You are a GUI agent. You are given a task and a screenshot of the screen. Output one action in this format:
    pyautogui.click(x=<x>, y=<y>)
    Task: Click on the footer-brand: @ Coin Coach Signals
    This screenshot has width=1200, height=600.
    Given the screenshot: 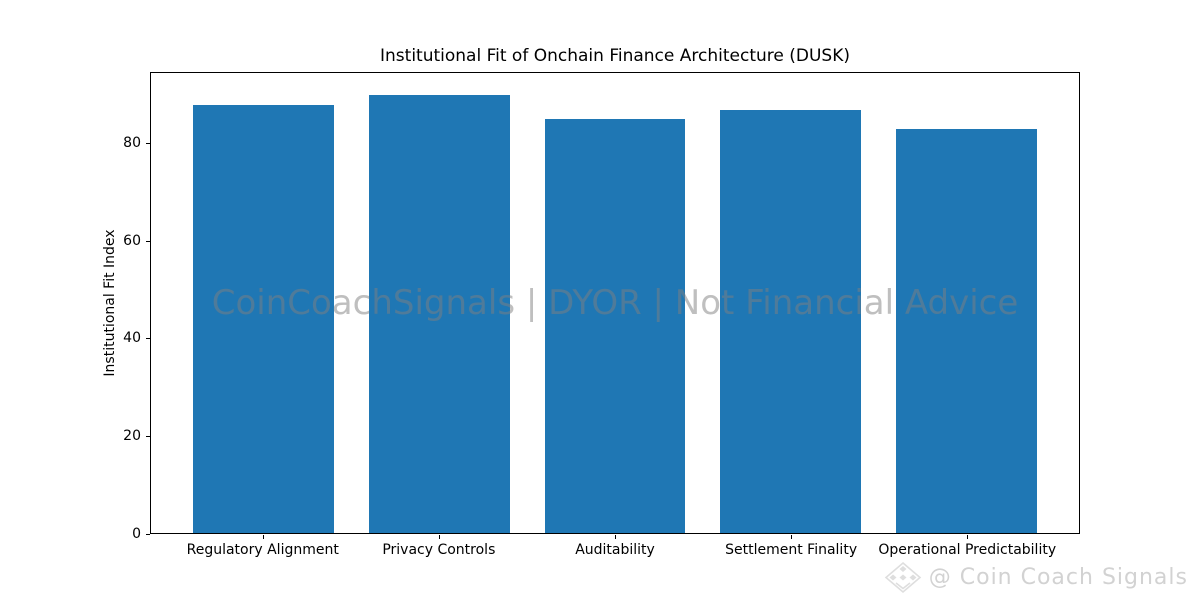 What is the action you would take?
    pyautogui.click(x=1036, y=577)
    